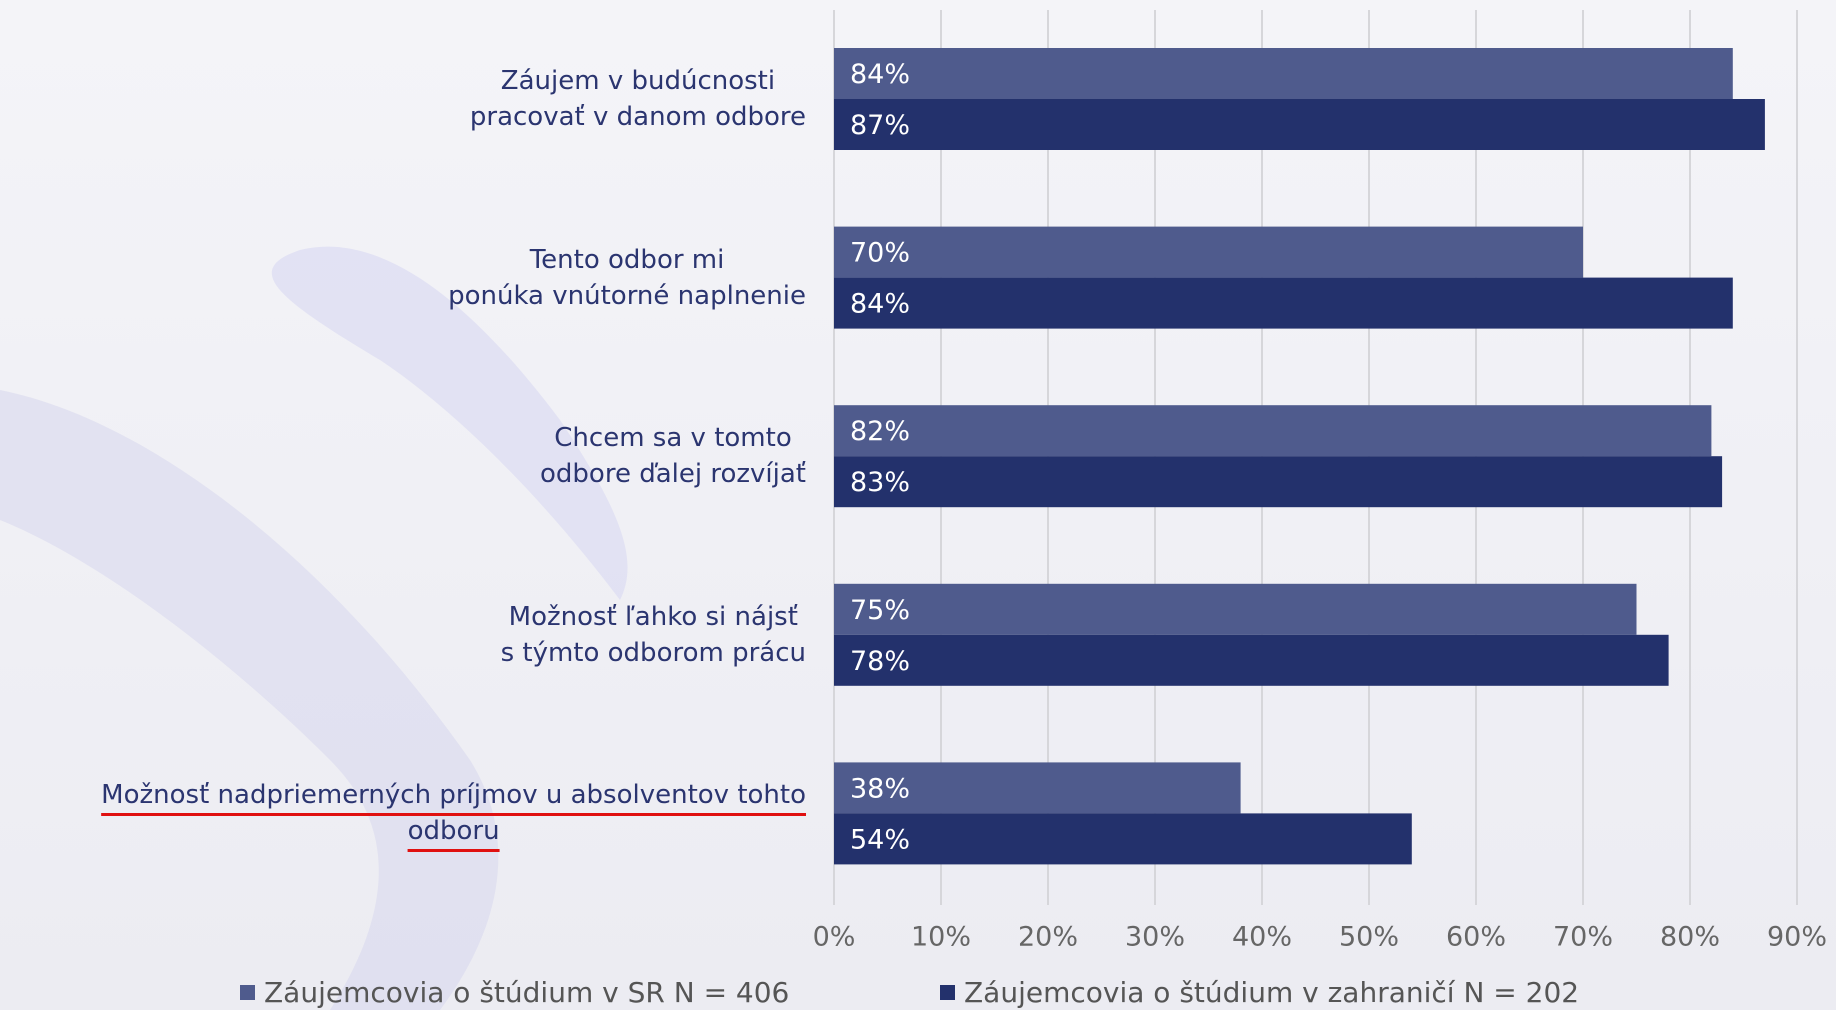 Image resolution: width=1836 pixels, height=1010 pixels. I want to click on category-text: Tento odbor mi ponúka vnútorné naplnenie, so click(627, 277).